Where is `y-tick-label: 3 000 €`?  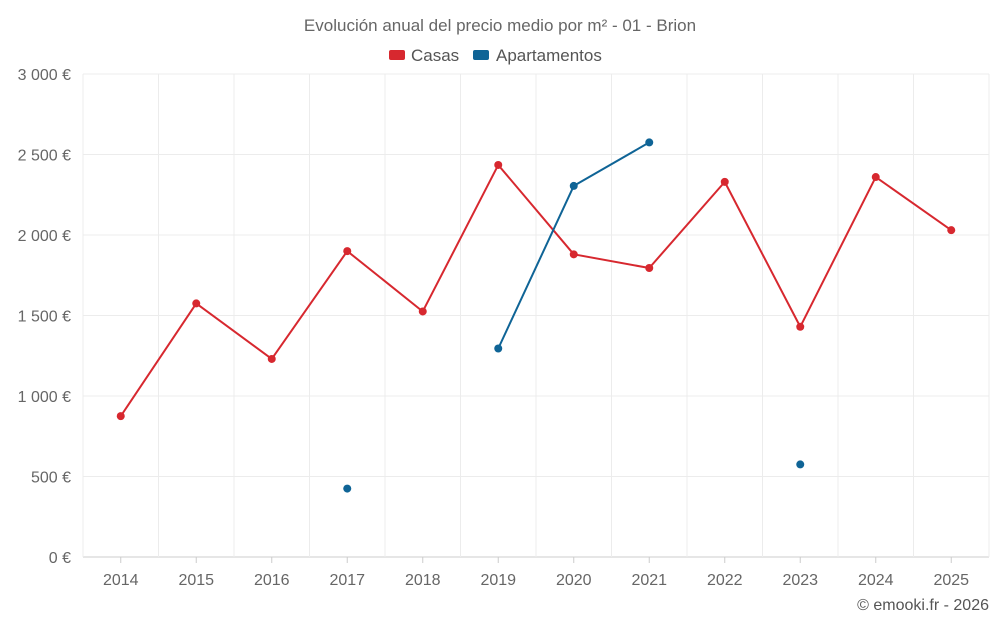
y-tick-label: 3 000 € is located at coordinates (44, 75).